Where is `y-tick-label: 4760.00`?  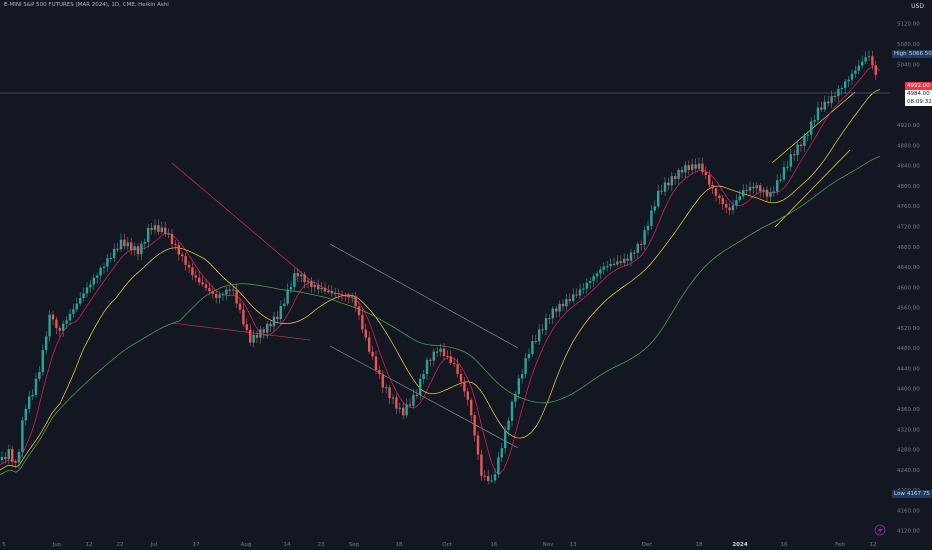 y-tick-label: 4760.00 is located at coordinates (908, 207).